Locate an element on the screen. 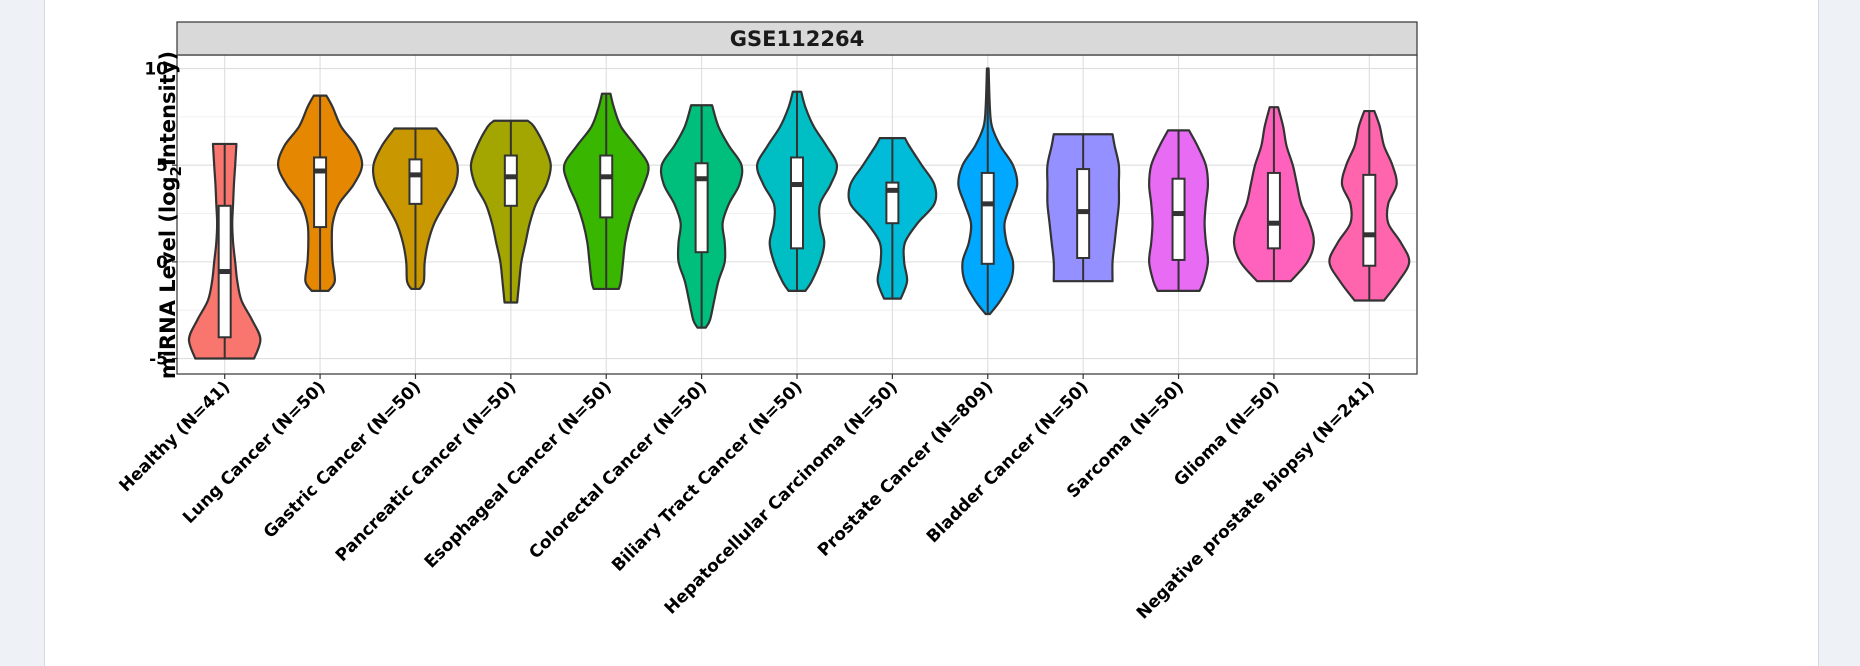 The width and height of the screenshot is (1860, 666). y-tick-label: -5 is located at coordinates (158, 360).